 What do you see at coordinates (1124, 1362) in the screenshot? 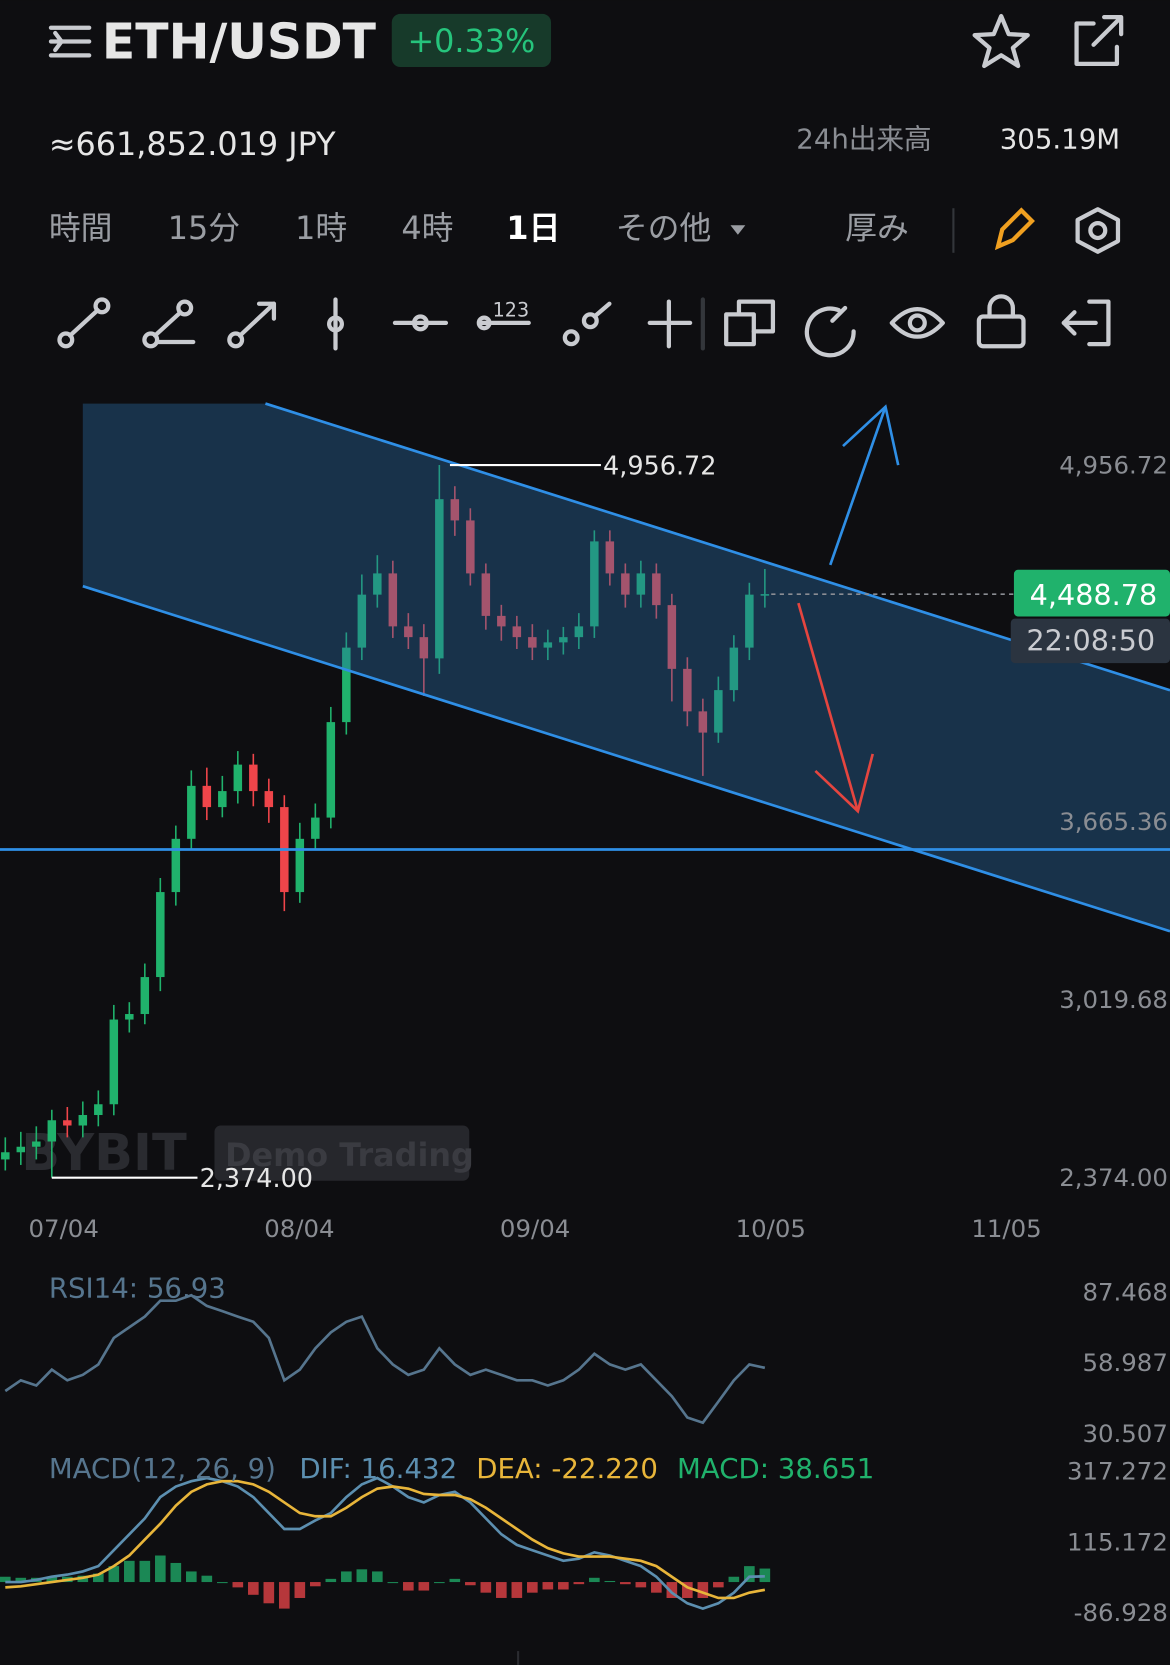
I see `y-tick-label: 58.987` at bounding box center [1124, 1362].